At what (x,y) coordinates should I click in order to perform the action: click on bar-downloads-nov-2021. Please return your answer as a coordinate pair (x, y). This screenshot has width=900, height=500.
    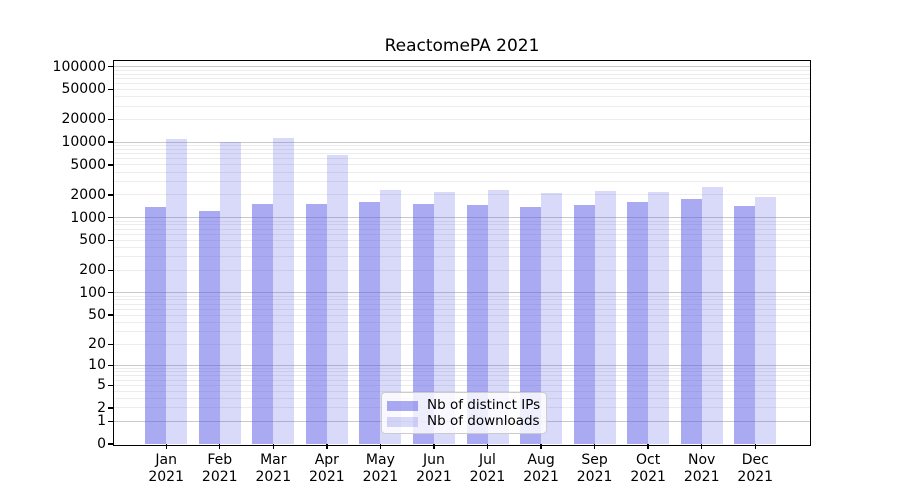
    Looking at the image, I should click on (712, 315).